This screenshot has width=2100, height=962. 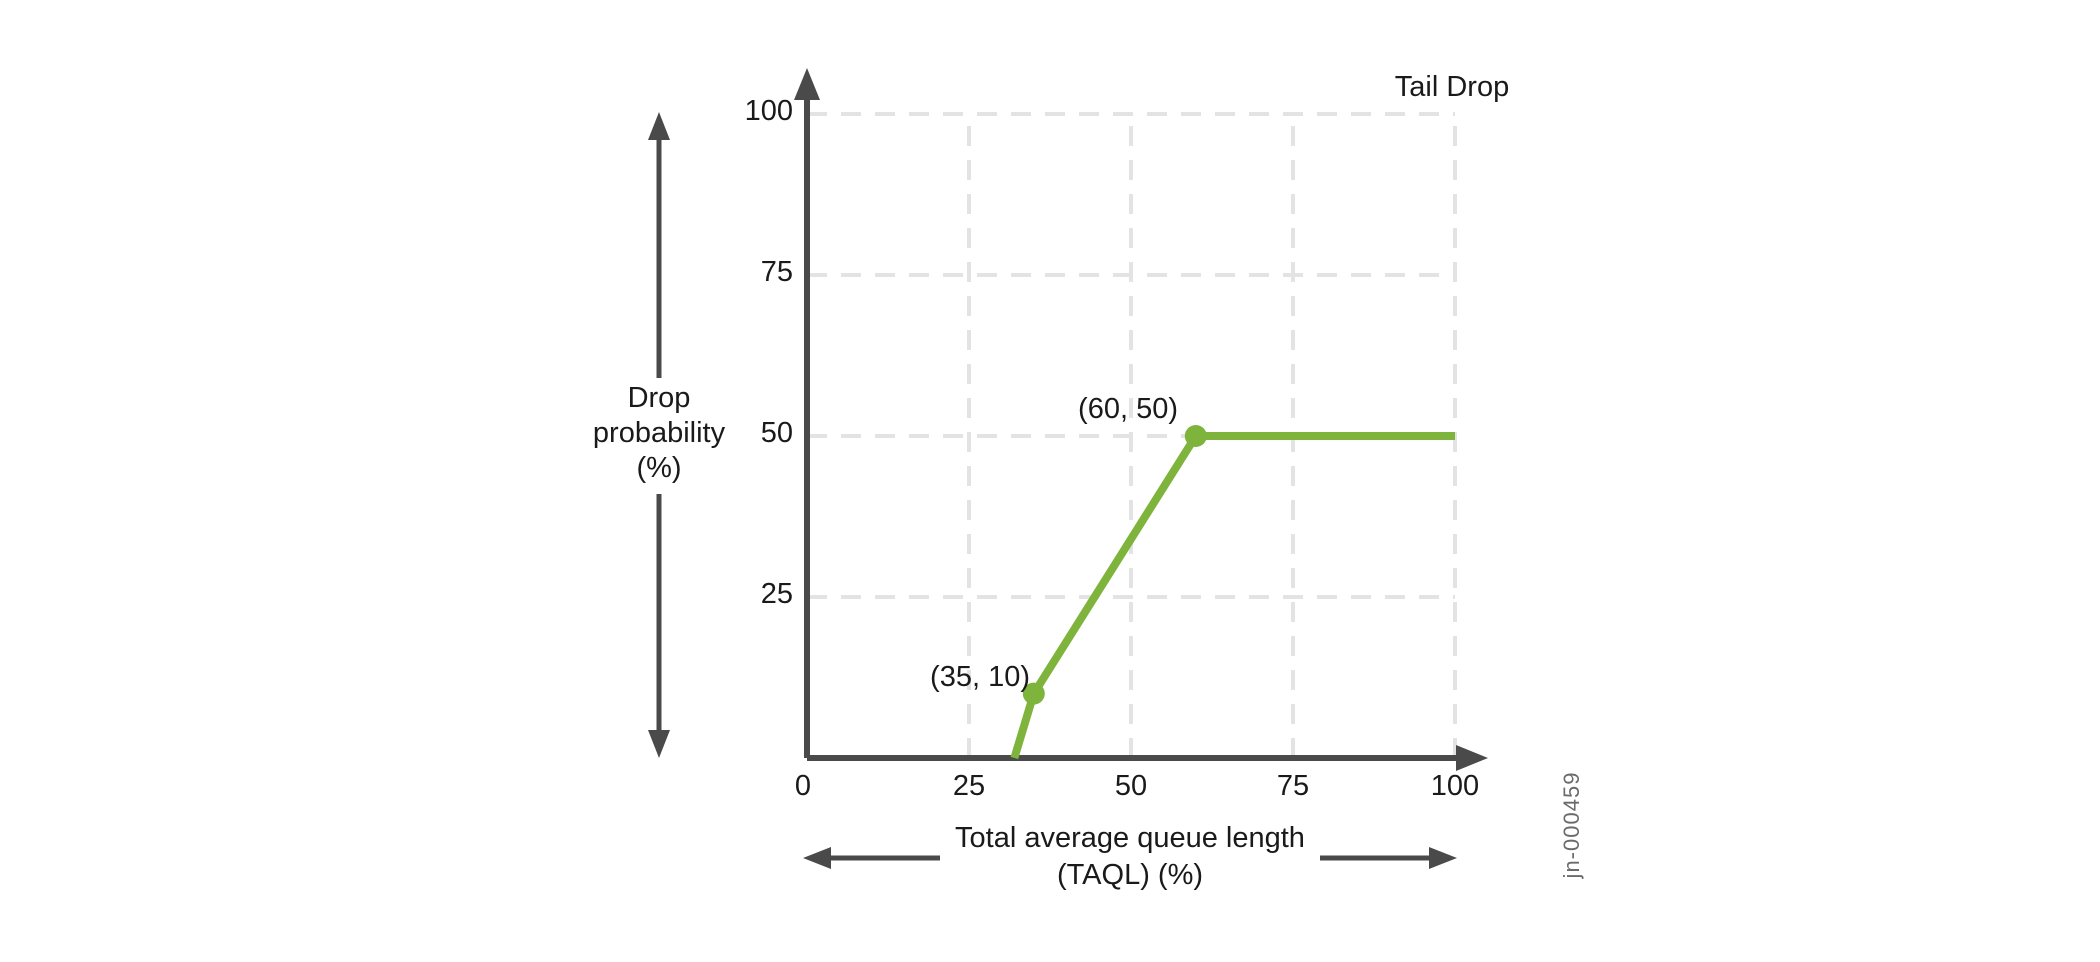 I want to click on tail-drop-annotation: Tail Drop, so click(x=1452, y=87).